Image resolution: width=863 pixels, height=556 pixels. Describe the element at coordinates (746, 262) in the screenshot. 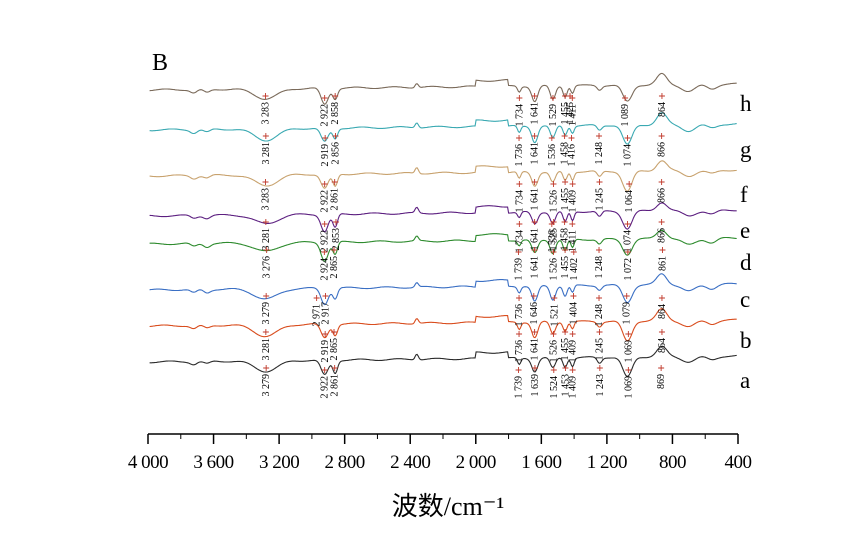

I see `curve-label-d: d` at that location.